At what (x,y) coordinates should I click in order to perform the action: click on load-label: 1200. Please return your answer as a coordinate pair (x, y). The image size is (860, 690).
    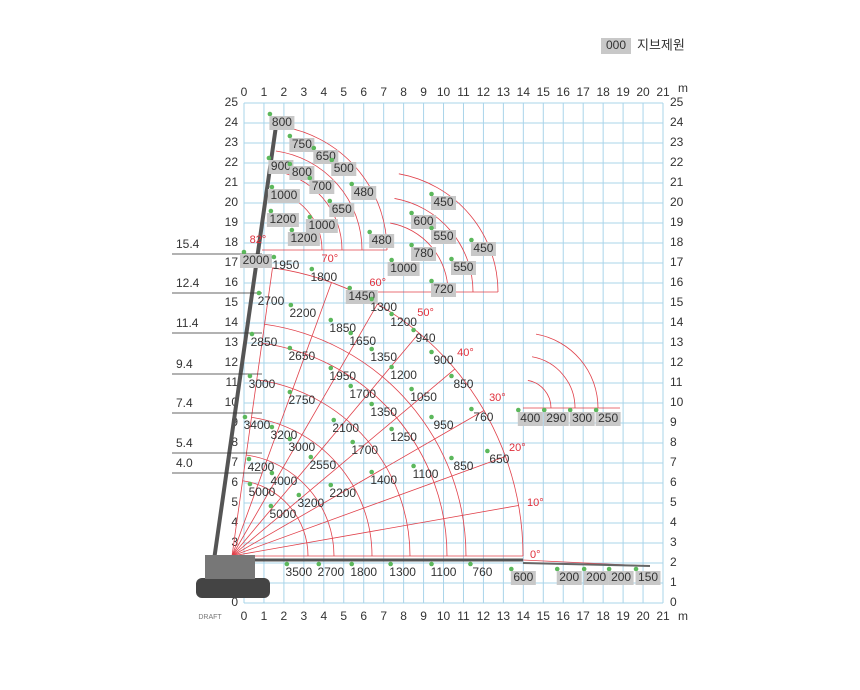
    Looking at the image, I should click on (283, 219).